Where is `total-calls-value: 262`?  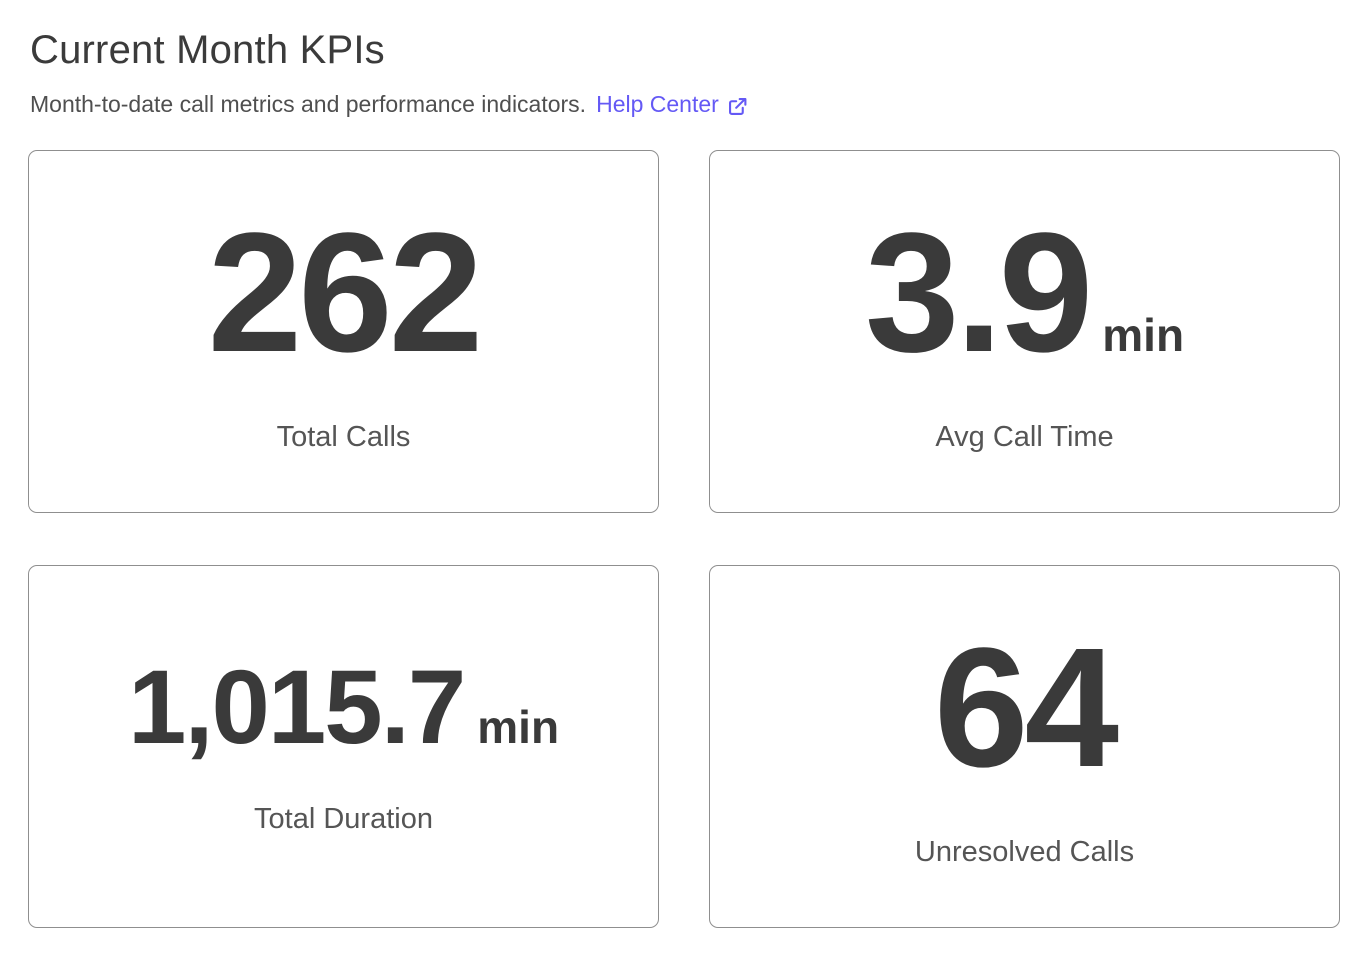
total-calls-value: 262 is located at coordinates (345, 292).